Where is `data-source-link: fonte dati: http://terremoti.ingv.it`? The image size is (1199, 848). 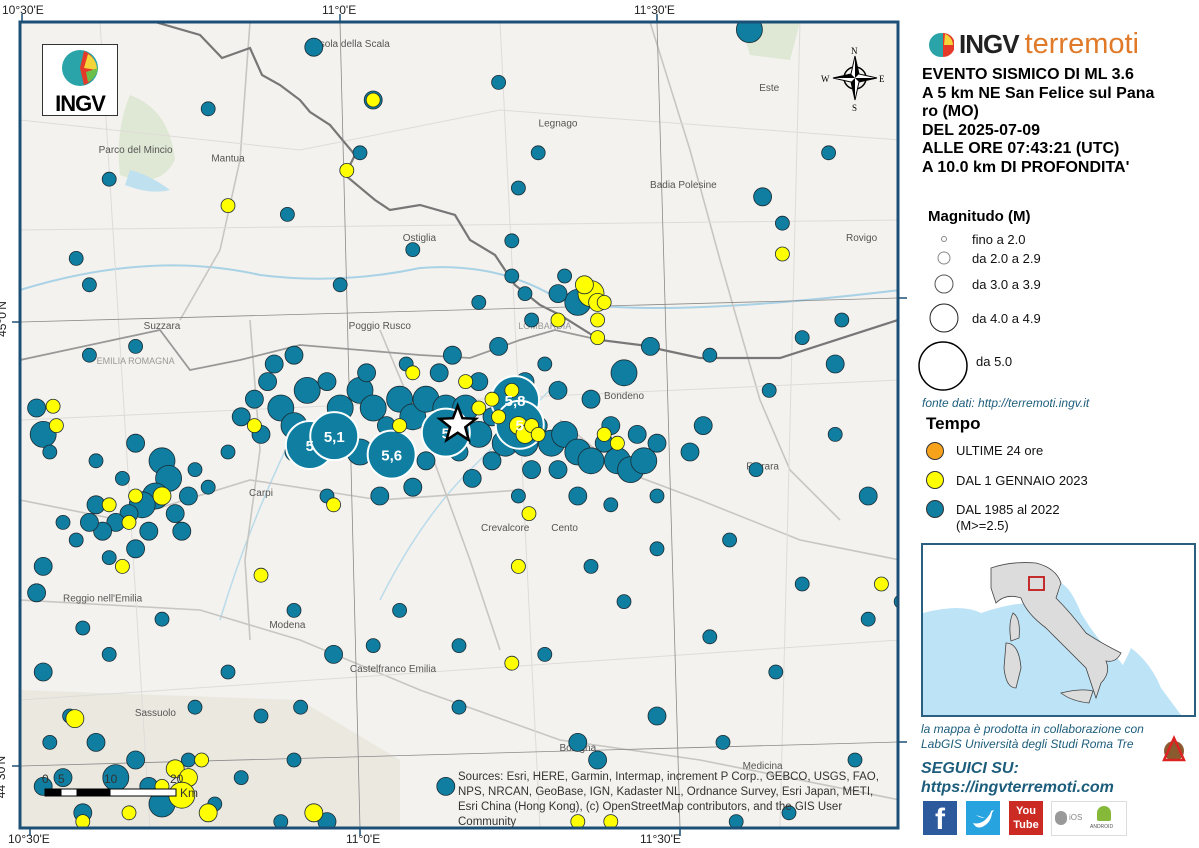 data-source-link: fonte dati: http://terremoti.ingv.it is located at coordinates (1006, 403).